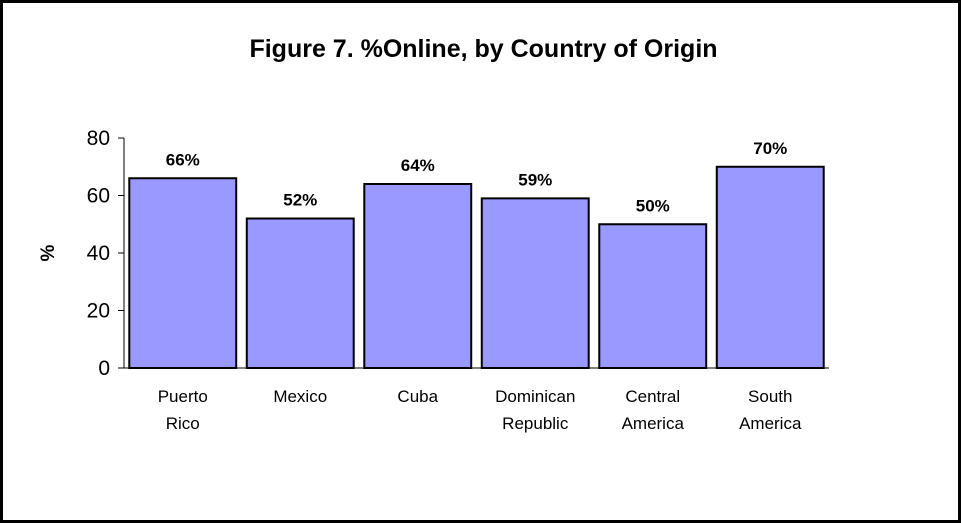 The image size is (961, 523). What do you see at coordinates (535, 396) in the screenshot?
I see `x-category-label: Dominican` at bounding box center [535, 396].